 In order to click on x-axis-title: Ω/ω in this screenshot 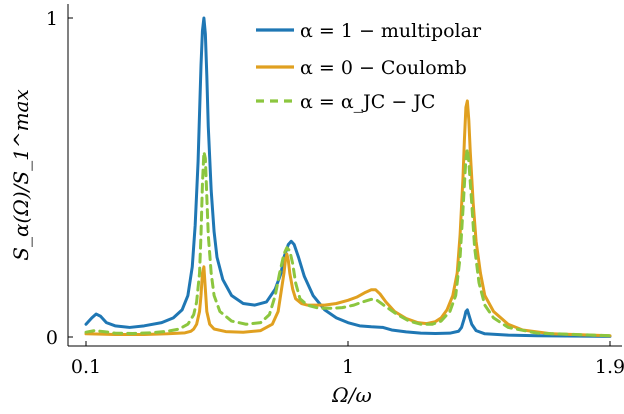, I will do `click(351, 395)`.